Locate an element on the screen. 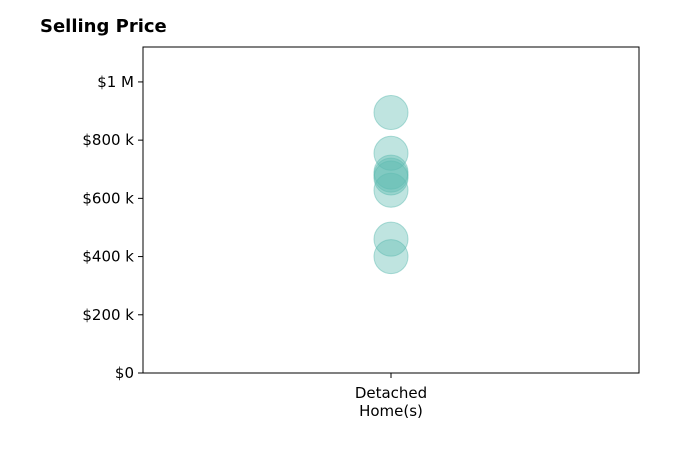  chart-title: Selling Price is located at coordinates (103, 26).